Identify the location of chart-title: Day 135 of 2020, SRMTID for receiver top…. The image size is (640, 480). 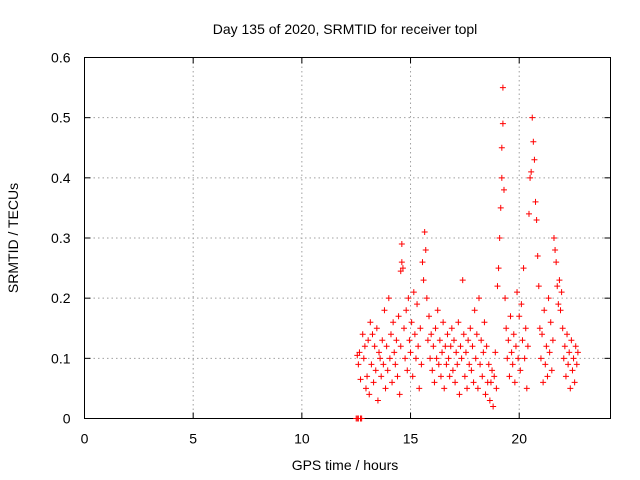
(345, 29).